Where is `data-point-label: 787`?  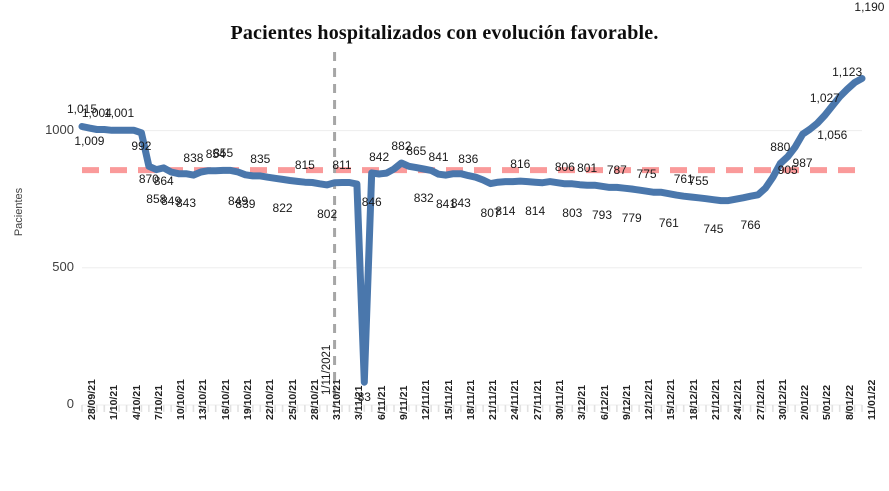
data-point-label: 787 is located at coordinates (616, 170).